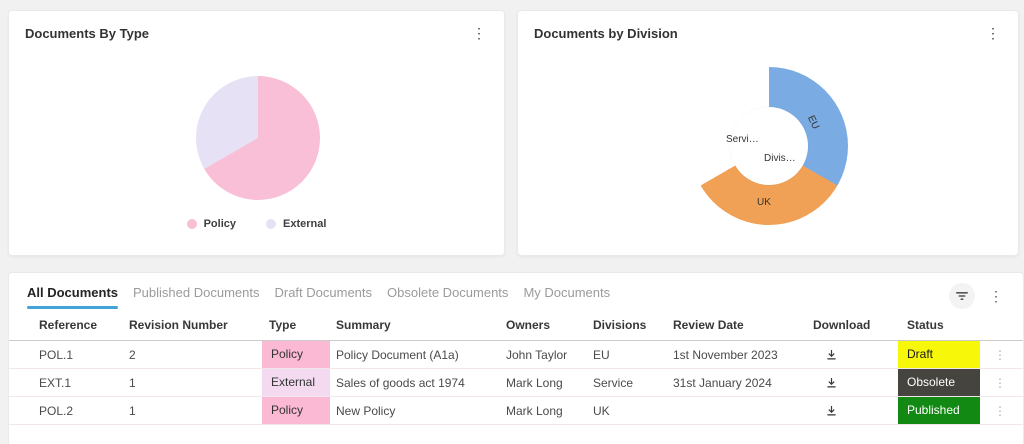  I want to click on summary-cell: Policy Document (A1a), so click(397, 354).